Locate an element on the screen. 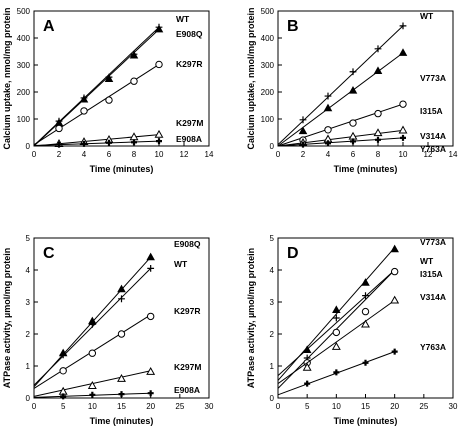 This screenshot has width=474, height=436. y-tick-label: 2 is located at coordinates (28, 334).